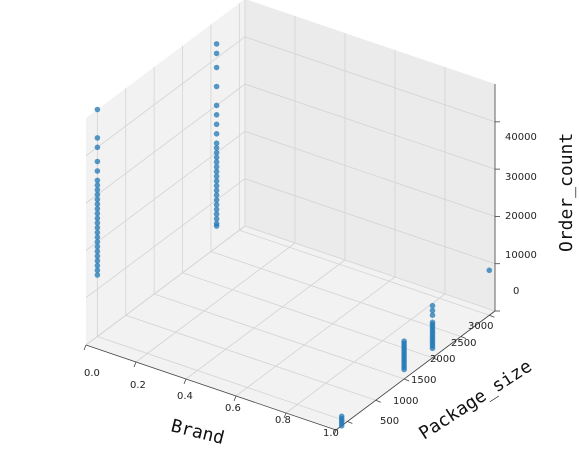 The width and height of the screenshot is (579, 456). I want to click on y-axis-line, so click(415, 370).